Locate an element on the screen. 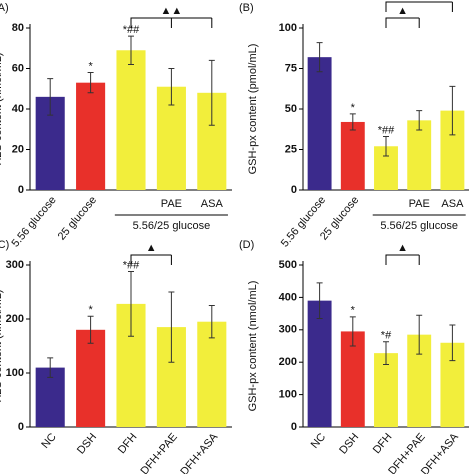 Image resolution: width=474 pixels, height=474 pixels. panel-label: (D) is located at coordinates (246, 245).